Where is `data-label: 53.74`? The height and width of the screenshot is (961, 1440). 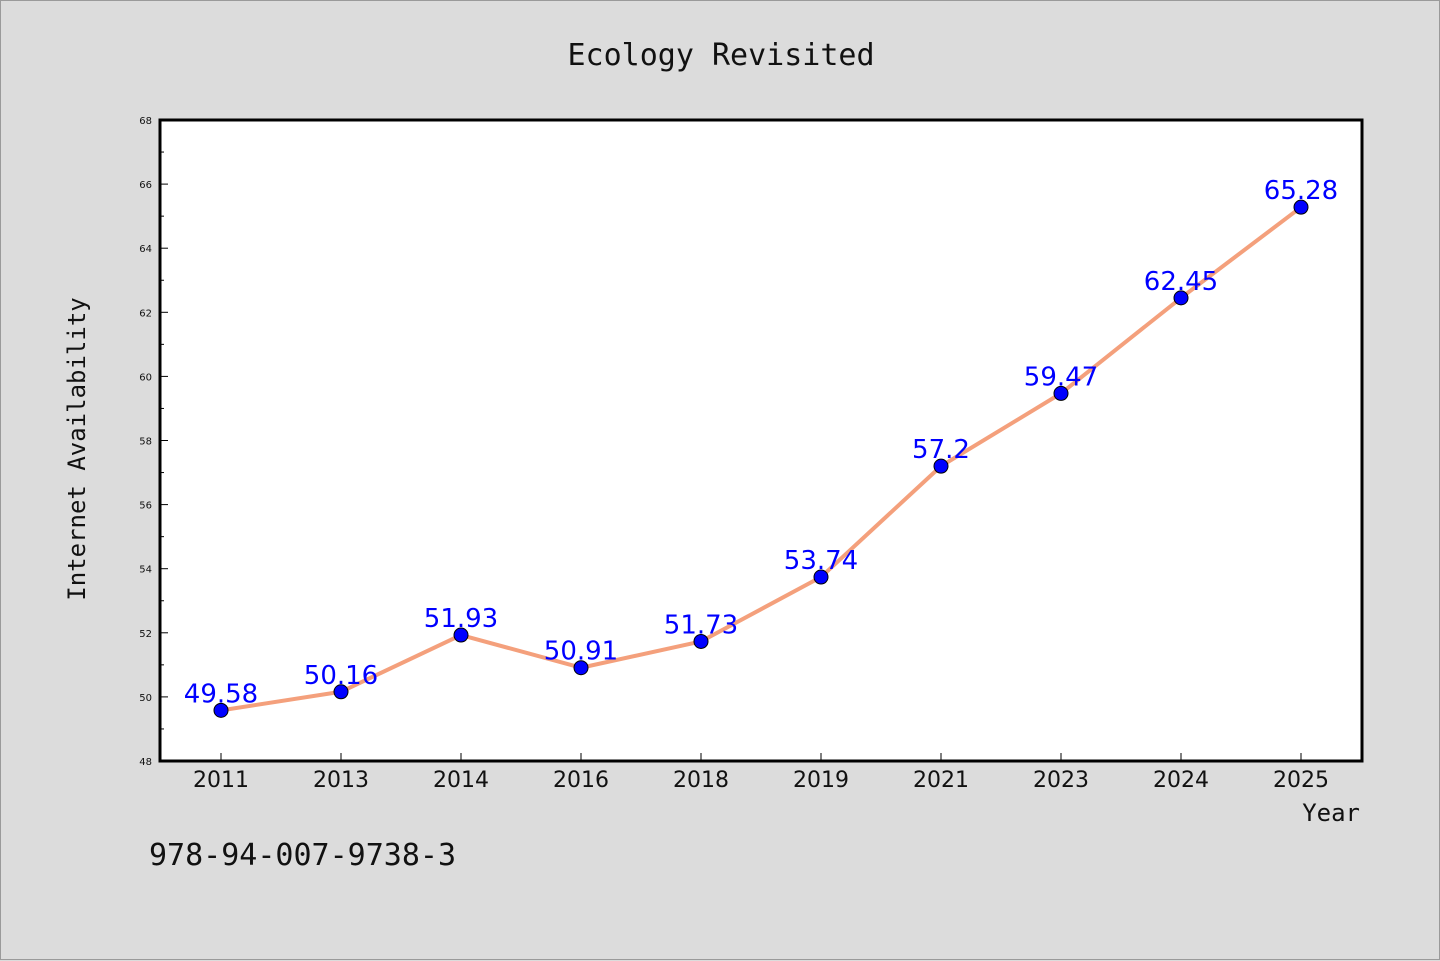 data-label: 53.74 is located at coordinates (821, 561).